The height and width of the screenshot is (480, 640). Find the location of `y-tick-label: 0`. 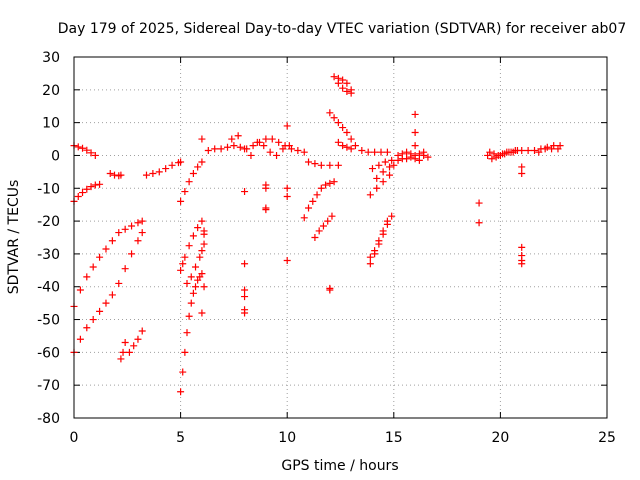

y-tick-label: 0 is located at coordinates (55, 156).